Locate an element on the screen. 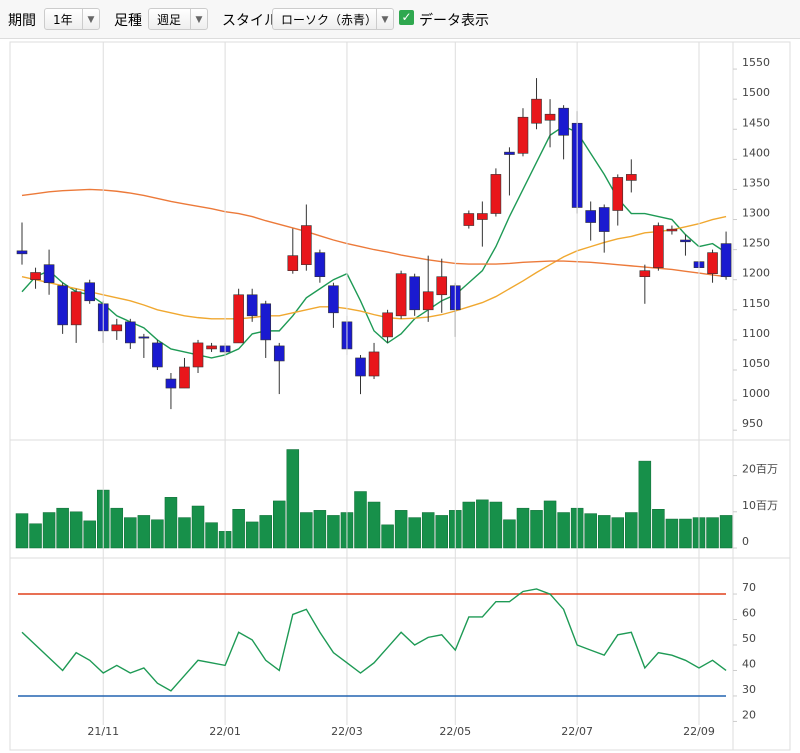  period-select: 1年 ▼ is located at coordinates (72, 19).